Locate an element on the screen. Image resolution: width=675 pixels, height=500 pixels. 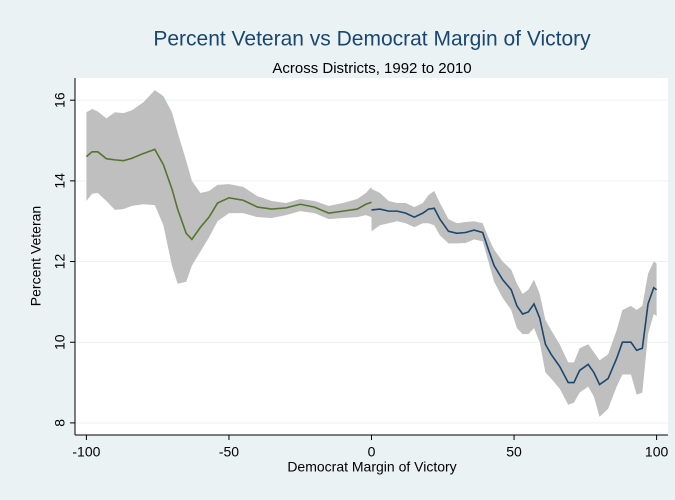
y-tick-label: 16 is located at coordinates (60, 100).